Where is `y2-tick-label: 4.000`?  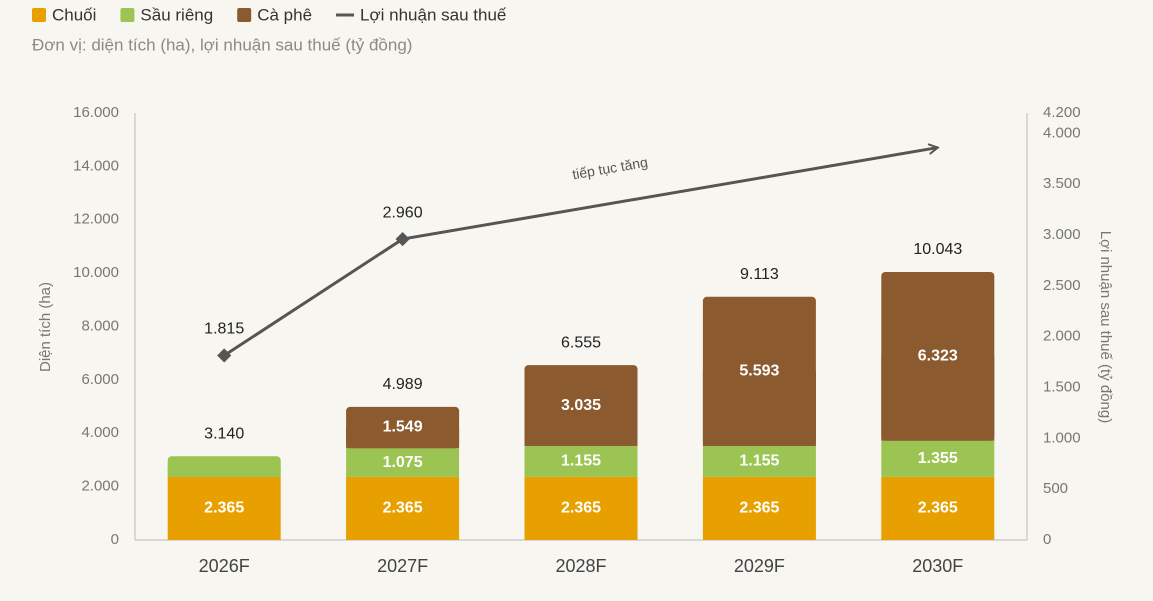
y2-tick-label: 4.000 is located at coordinates (1062, 132).